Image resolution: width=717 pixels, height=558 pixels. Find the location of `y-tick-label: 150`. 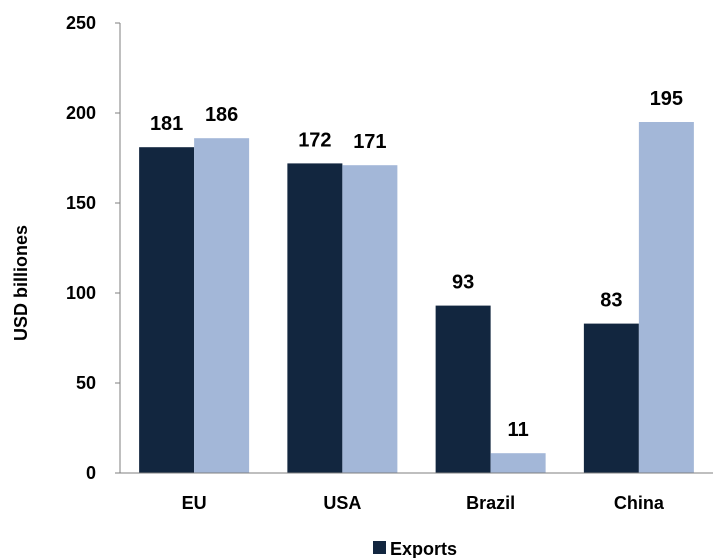

y-tick-label: 150 is located at coordinates (81, 203).